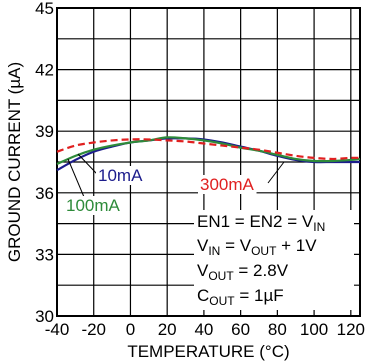  I want to click on y-tick-label: 45, so click(44, 9).